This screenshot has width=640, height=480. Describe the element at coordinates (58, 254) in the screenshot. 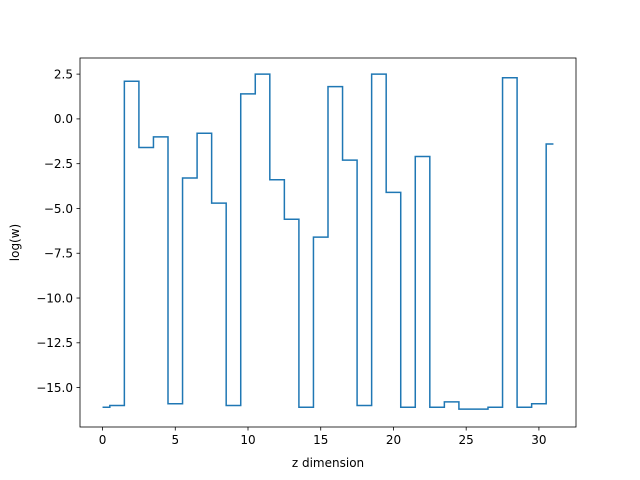

I see `y-tick-label: −7.5` at that location.